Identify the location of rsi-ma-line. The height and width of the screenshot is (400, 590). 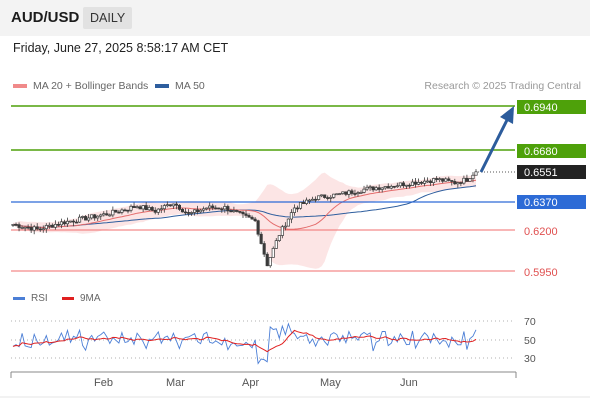
(244, 341).